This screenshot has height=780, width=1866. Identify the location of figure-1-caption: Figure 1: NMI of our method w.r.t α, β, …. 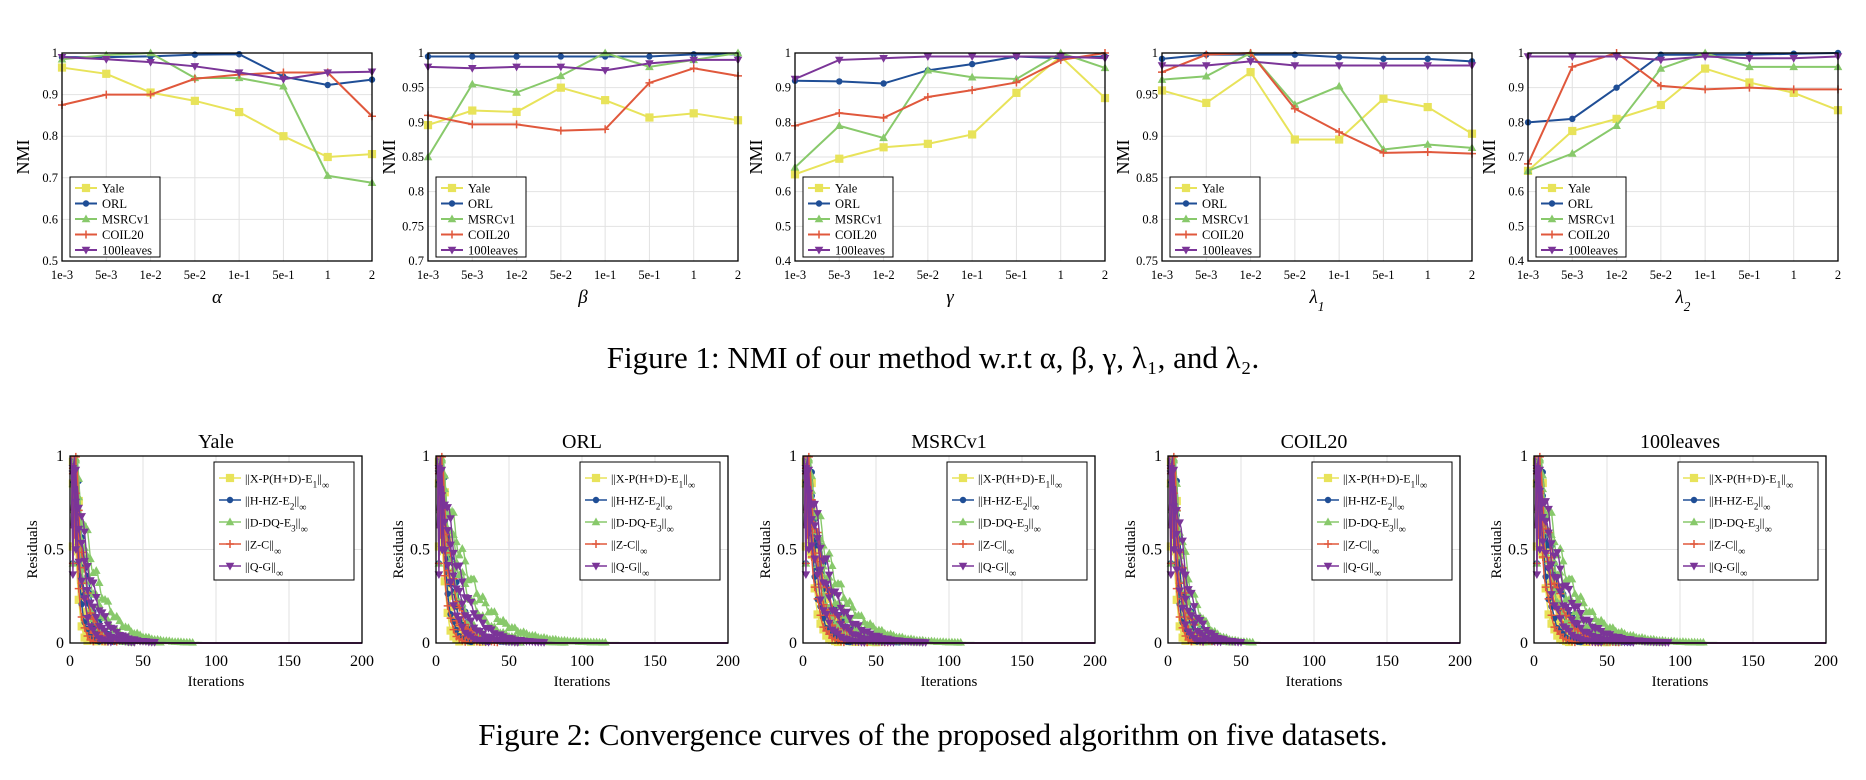
(933, 357).